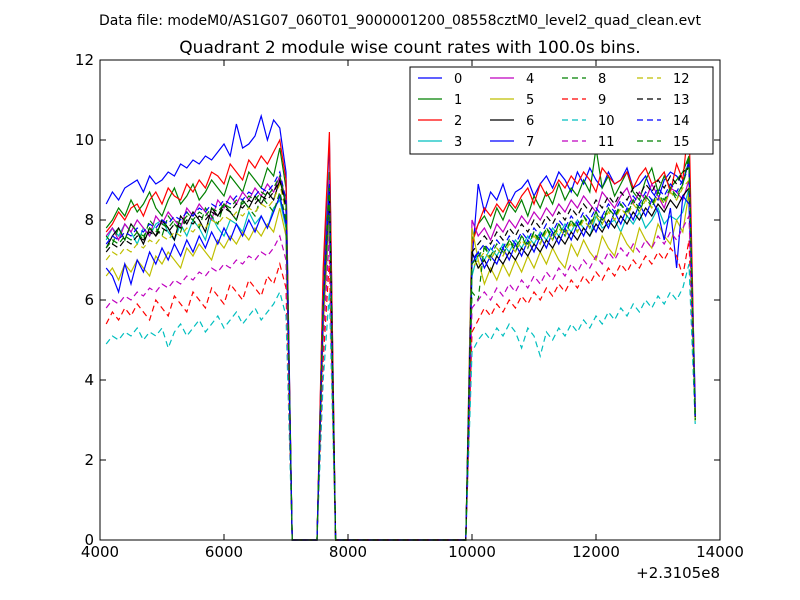 The width and height of the screenshot is (800, 600). What do you see at coordinates (530, 142) in the screenshot?
I see `legend-label-7: 7` at bounding box center [530, 142].